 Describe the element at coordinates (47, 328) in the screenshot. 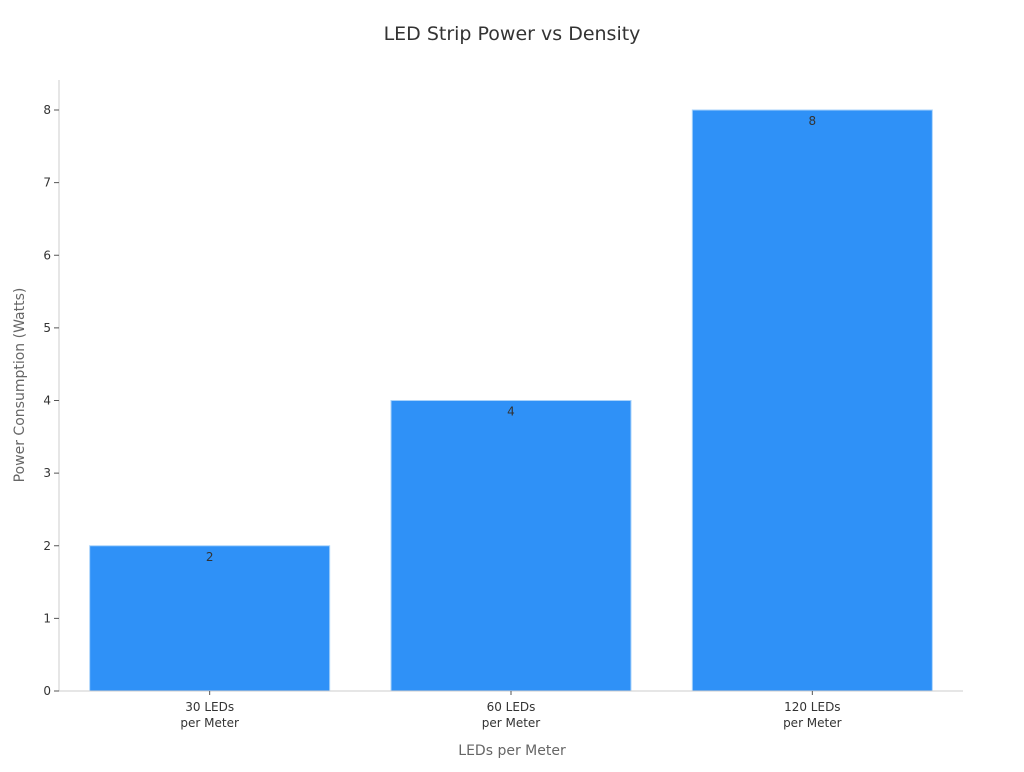

I see `y-tick-label: 5` at that location.